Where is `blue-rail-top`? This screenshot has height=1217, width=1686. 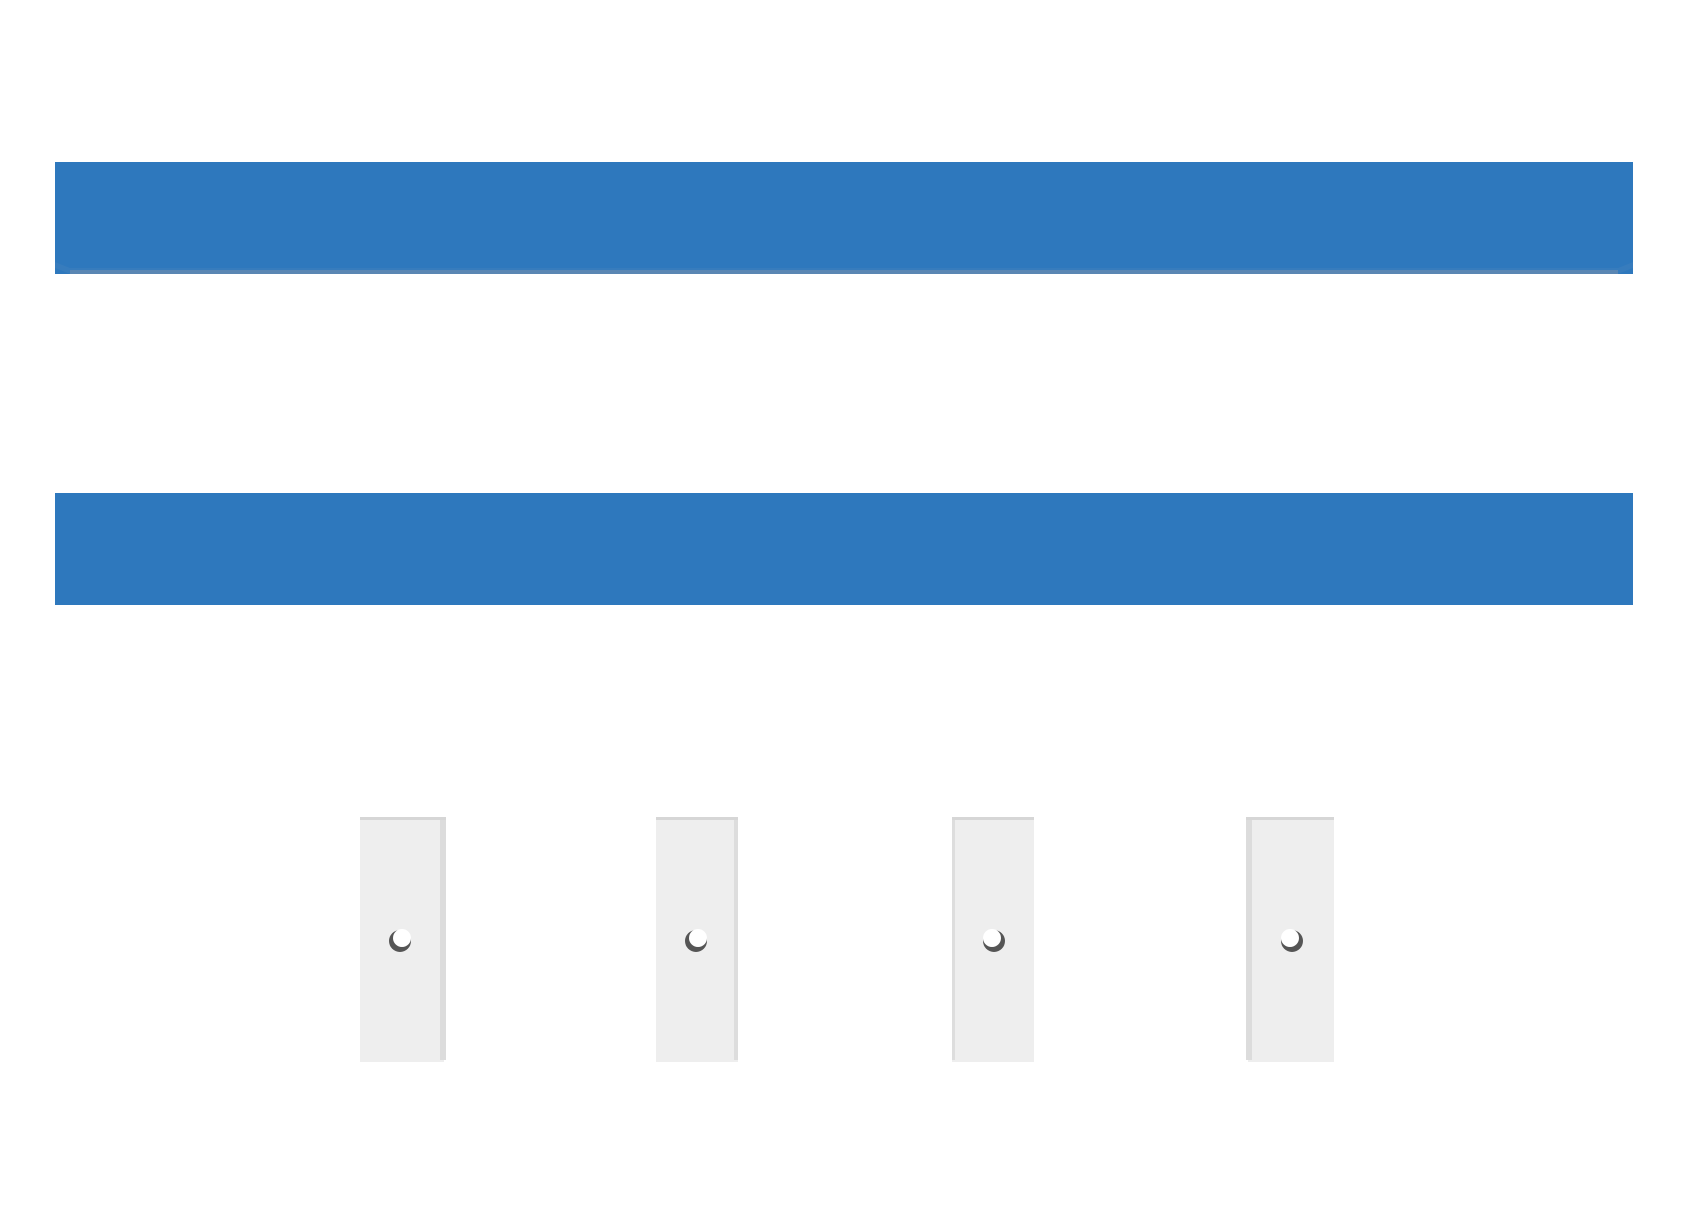
blue-rail-top is located at coordinates (844, 218).